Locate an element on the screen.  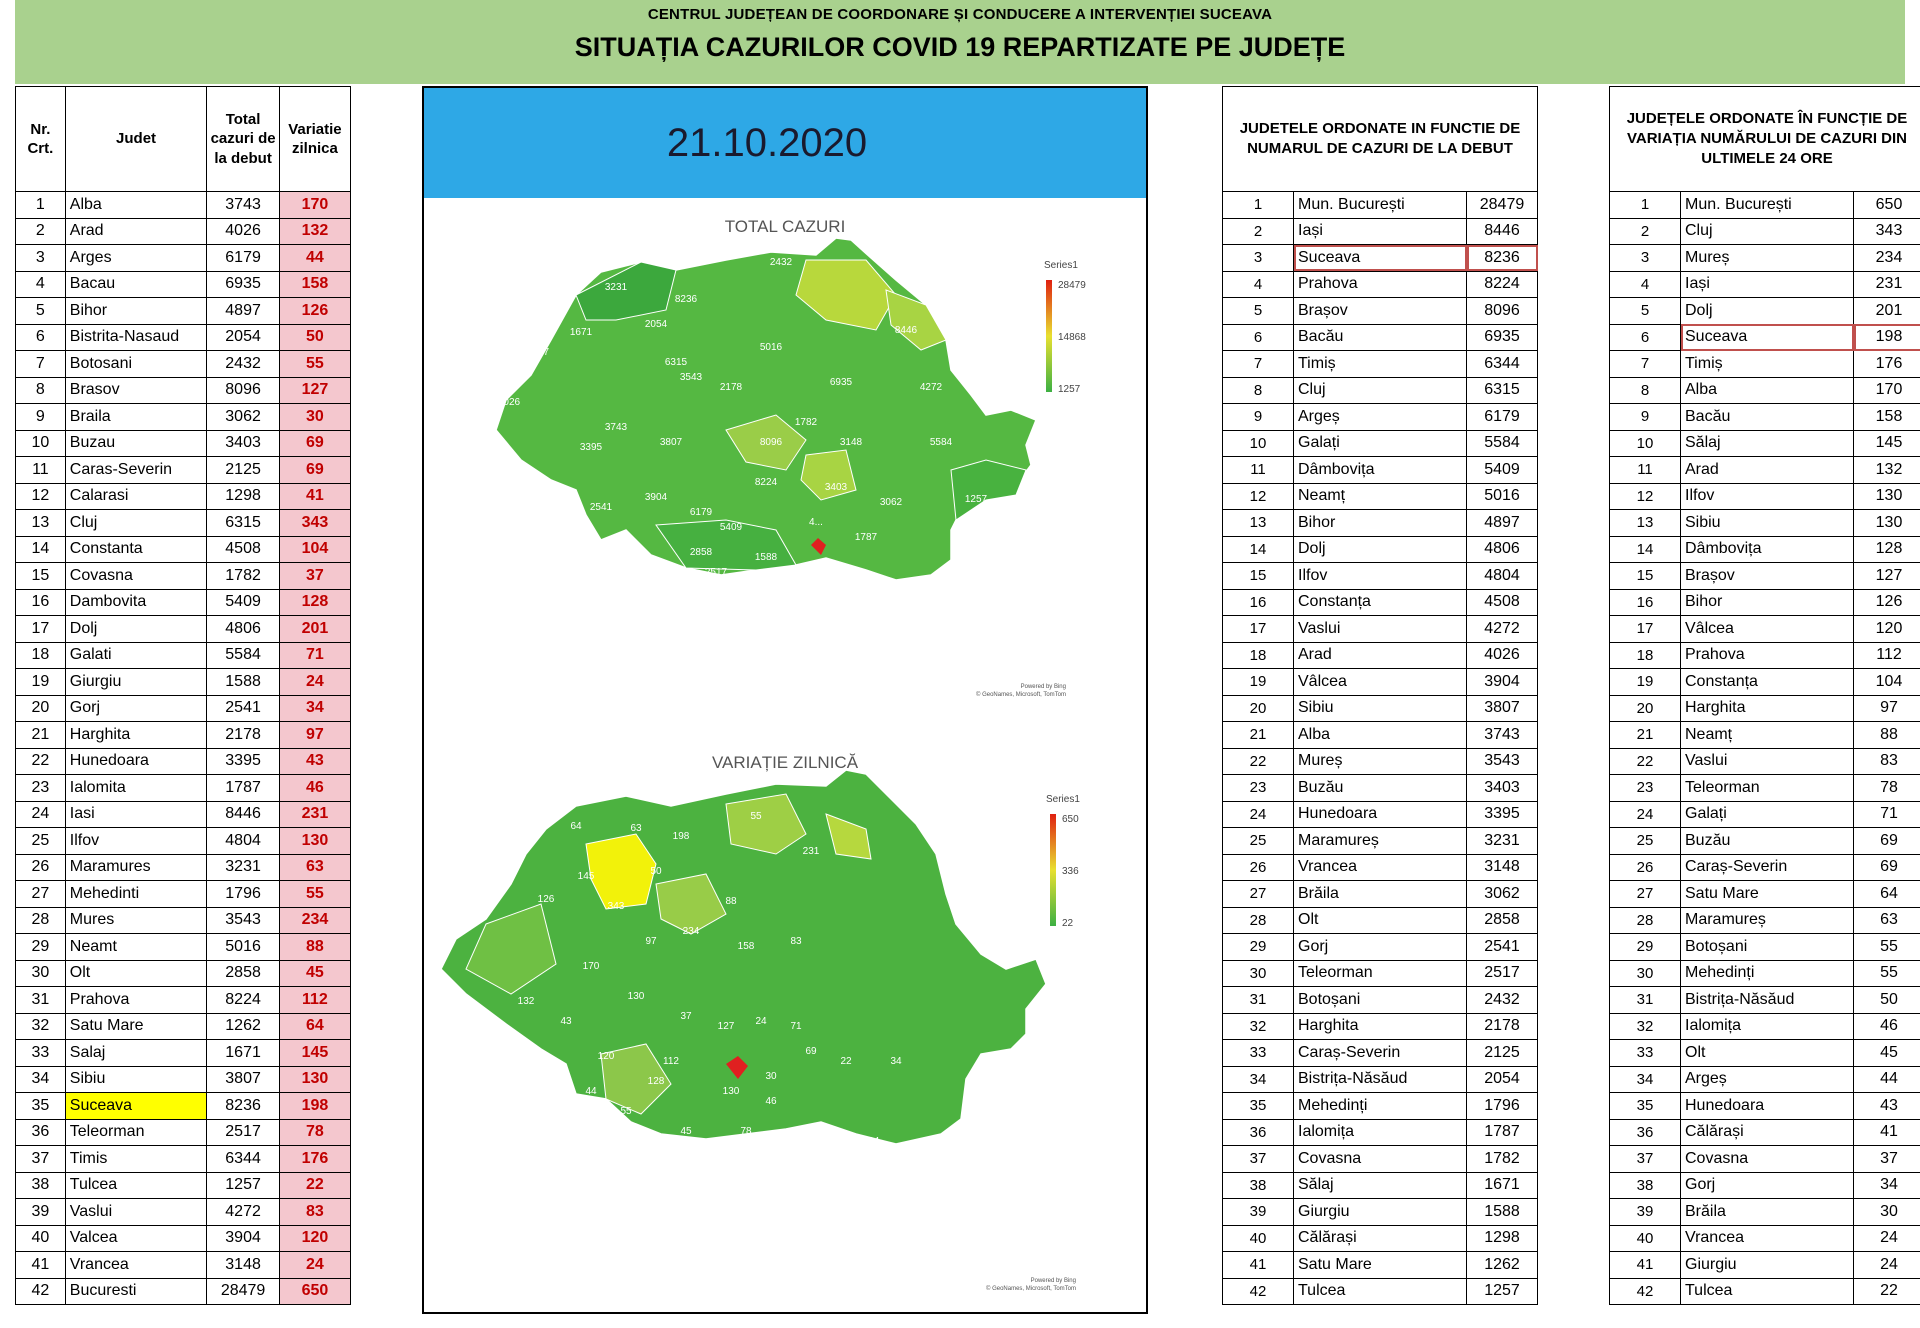
cell-judet: Alba is located at coordinates (136, 205).